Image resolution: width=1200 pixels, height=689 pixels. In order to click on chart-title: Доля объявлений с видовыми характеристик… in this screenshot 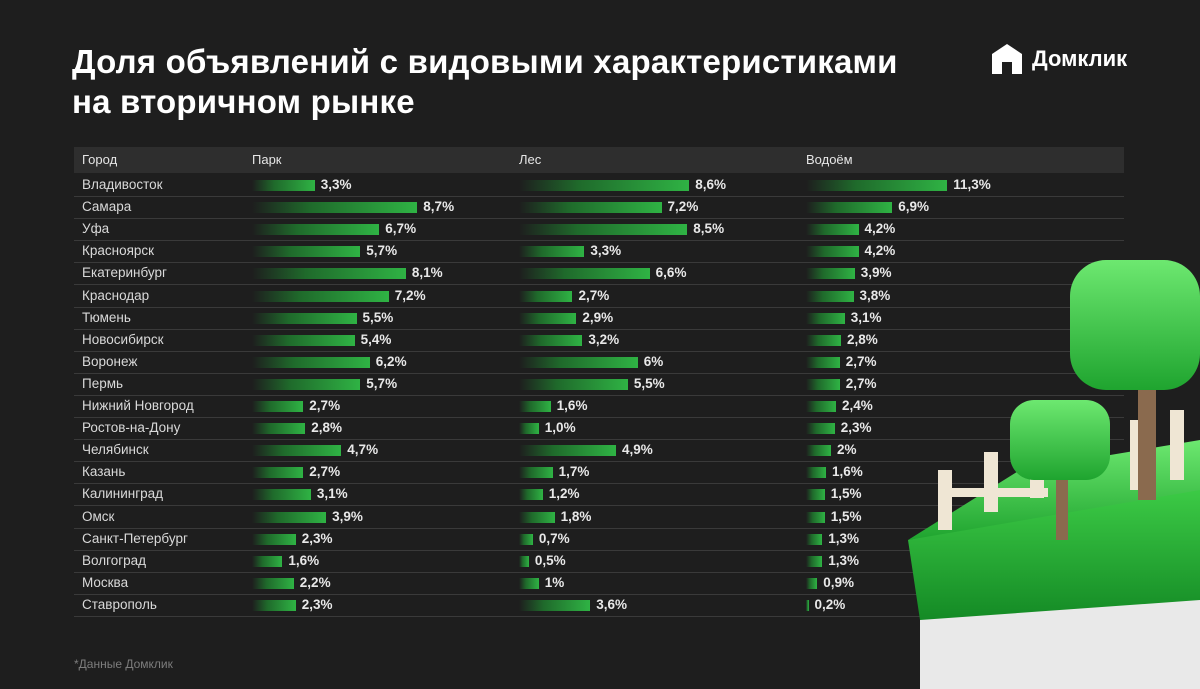, I will do `click(522, 82)`.